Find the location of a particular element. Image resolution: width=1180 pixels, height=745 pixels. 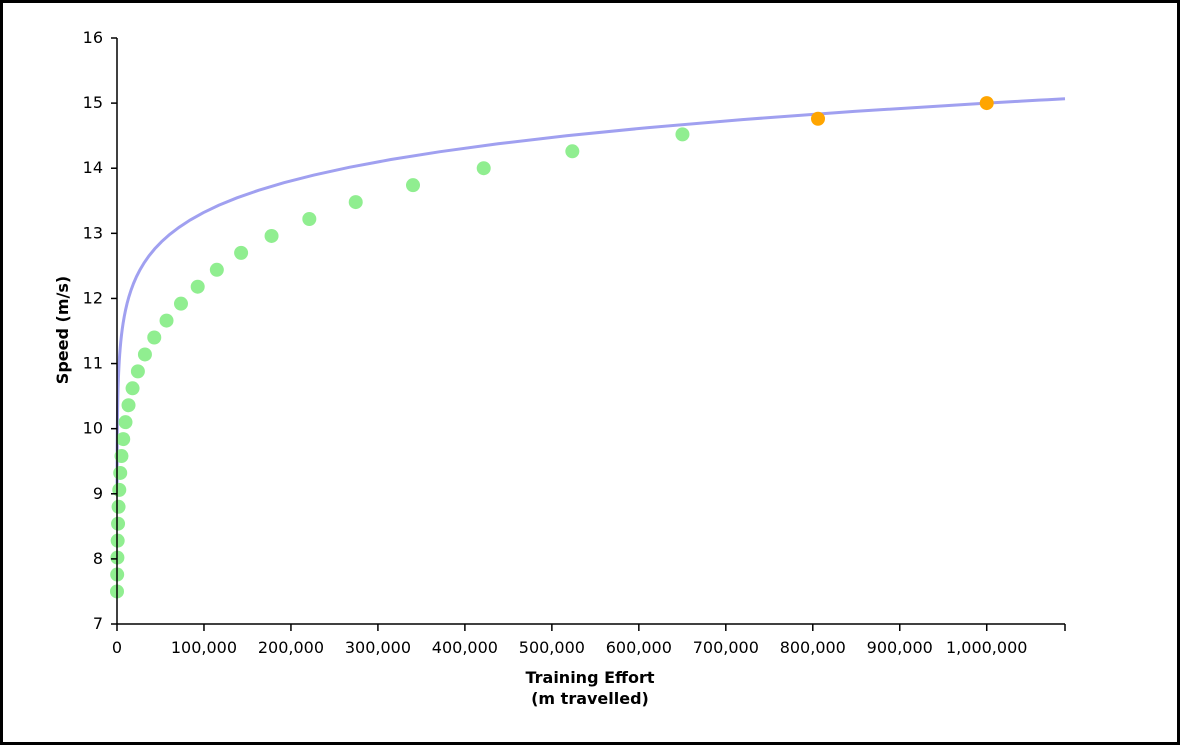

y-tick-label: 16 is located at coordinates (93, 37).